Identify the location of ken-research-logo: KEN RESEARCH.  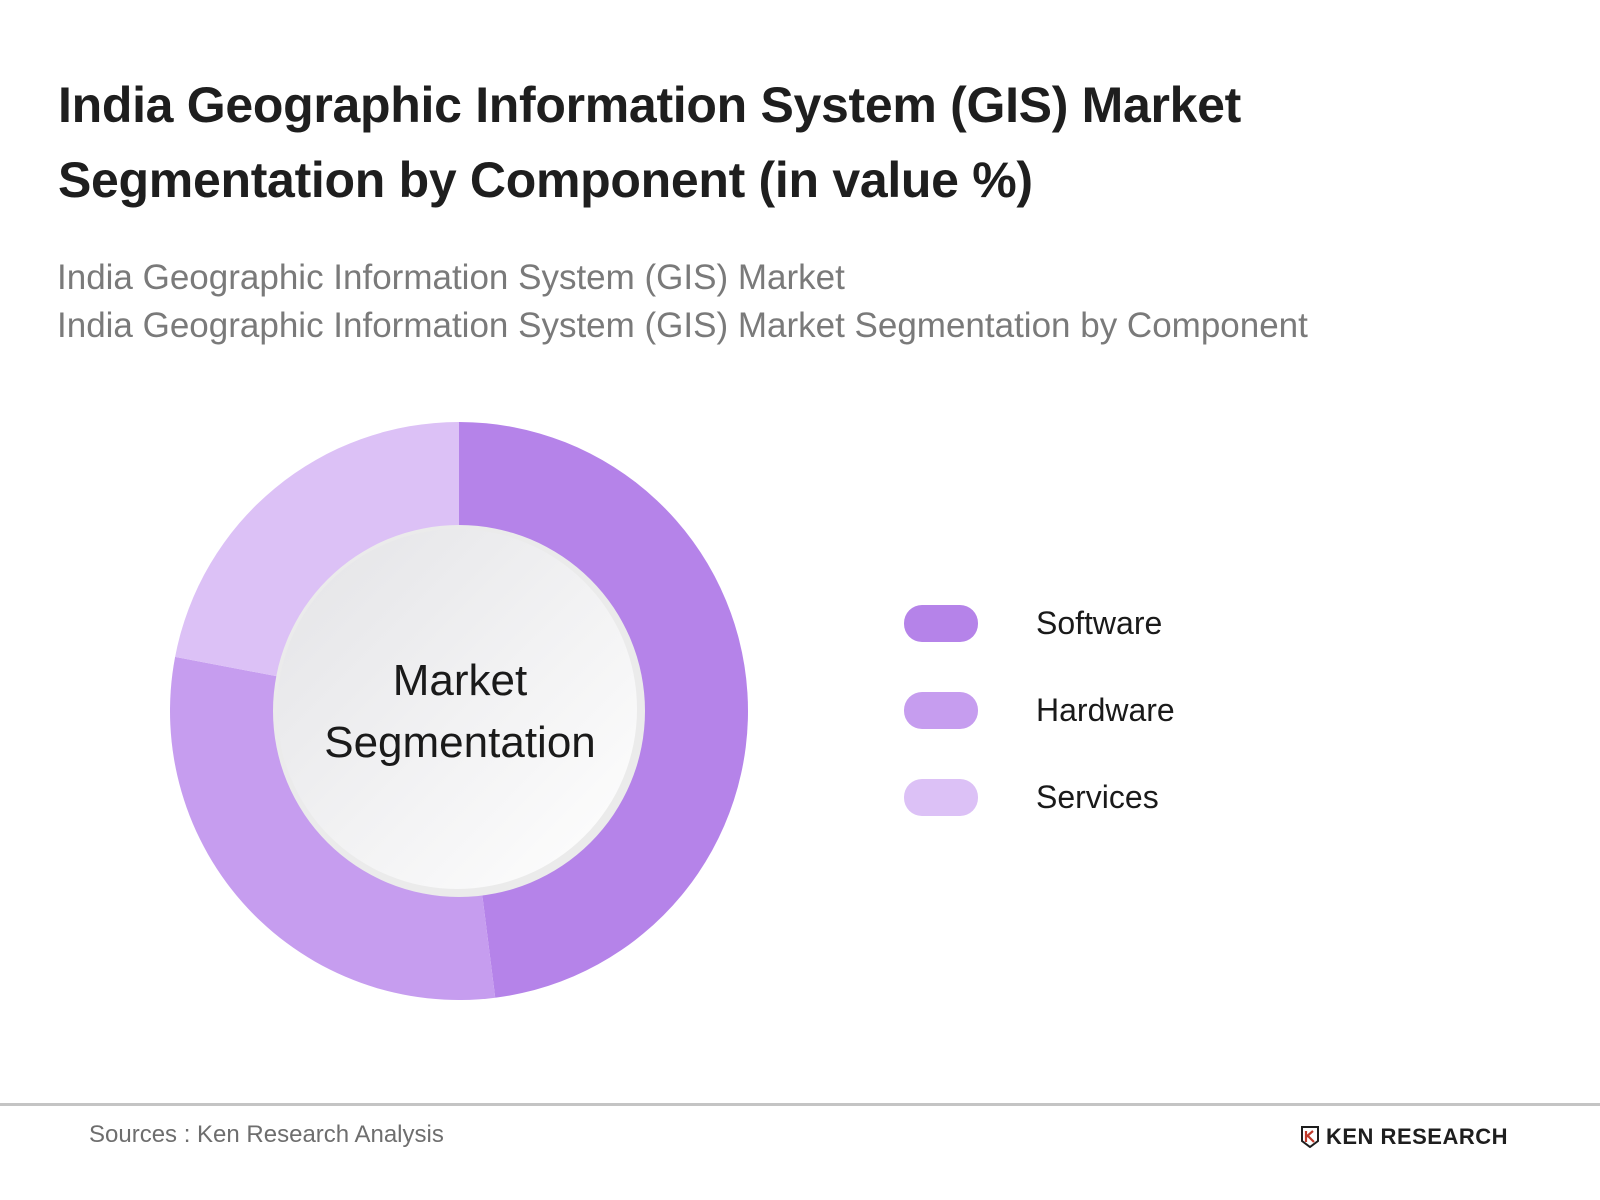
(1404, 1137).